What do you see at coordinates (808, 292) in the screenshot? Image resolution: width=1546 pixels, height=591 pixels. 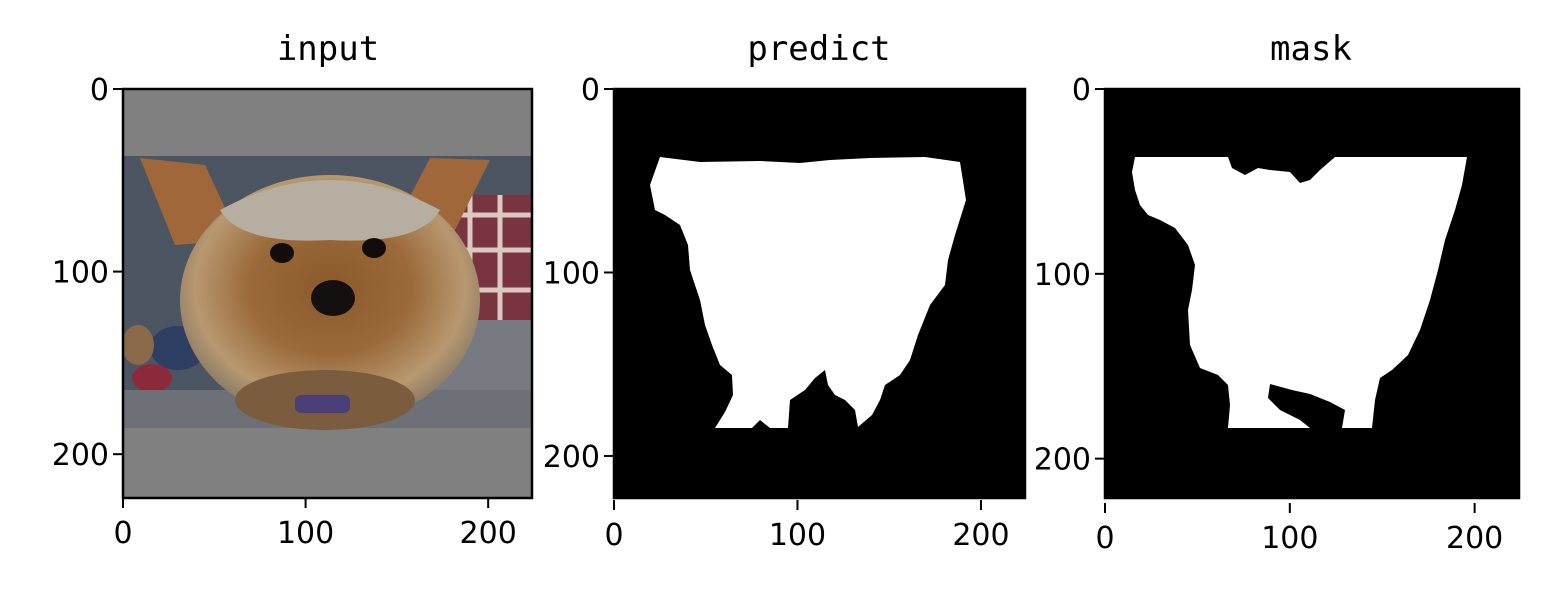 I see `predict-foreground-mask` at bounding box center [808, 292].